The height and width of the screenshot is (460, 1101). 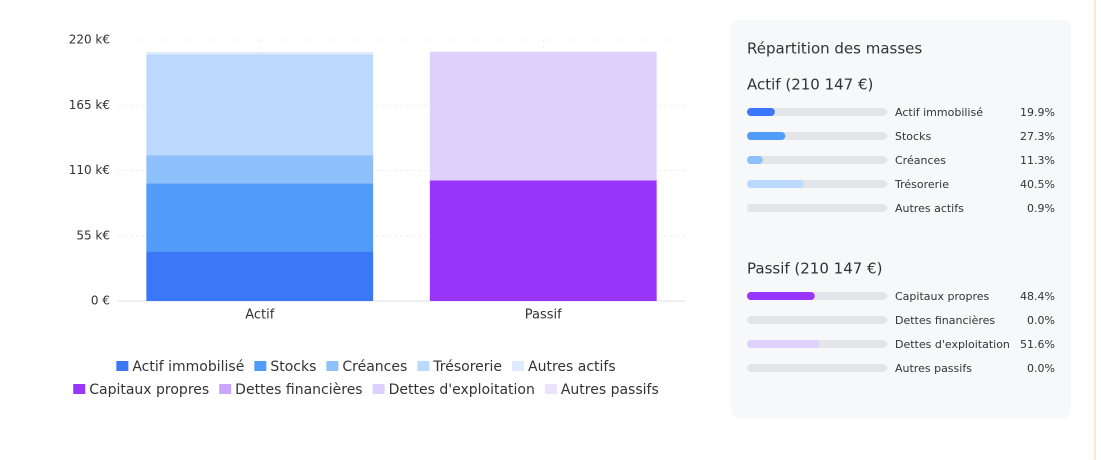 What do you see at coordinates (929, 208) in the screenshot?
I see `item-label: Autres actifs` at bounding box center [929, 208].